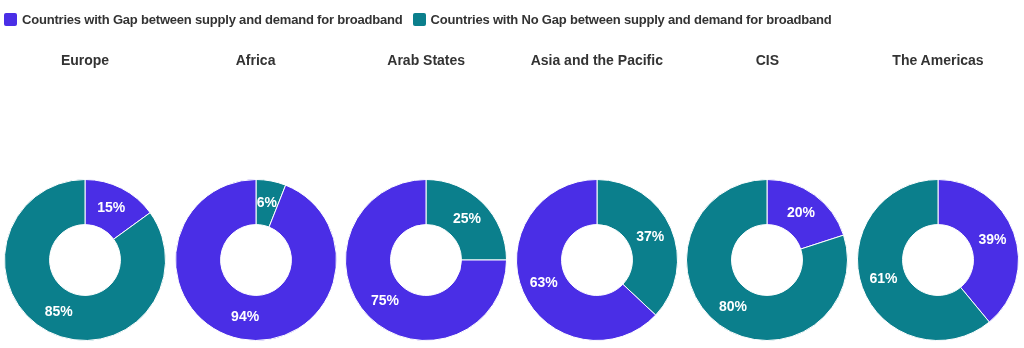  I want to click on data-label: 85%, so click(59, 310).